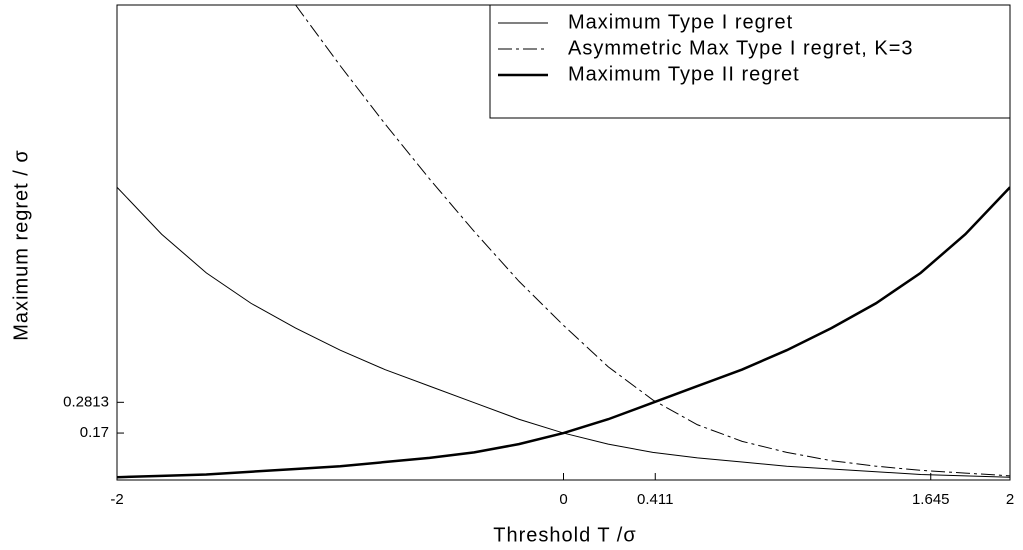 The height and width of the screenshot is (550, 1023). I want to click on x-tick-label: 1.645, so click(931, 499).